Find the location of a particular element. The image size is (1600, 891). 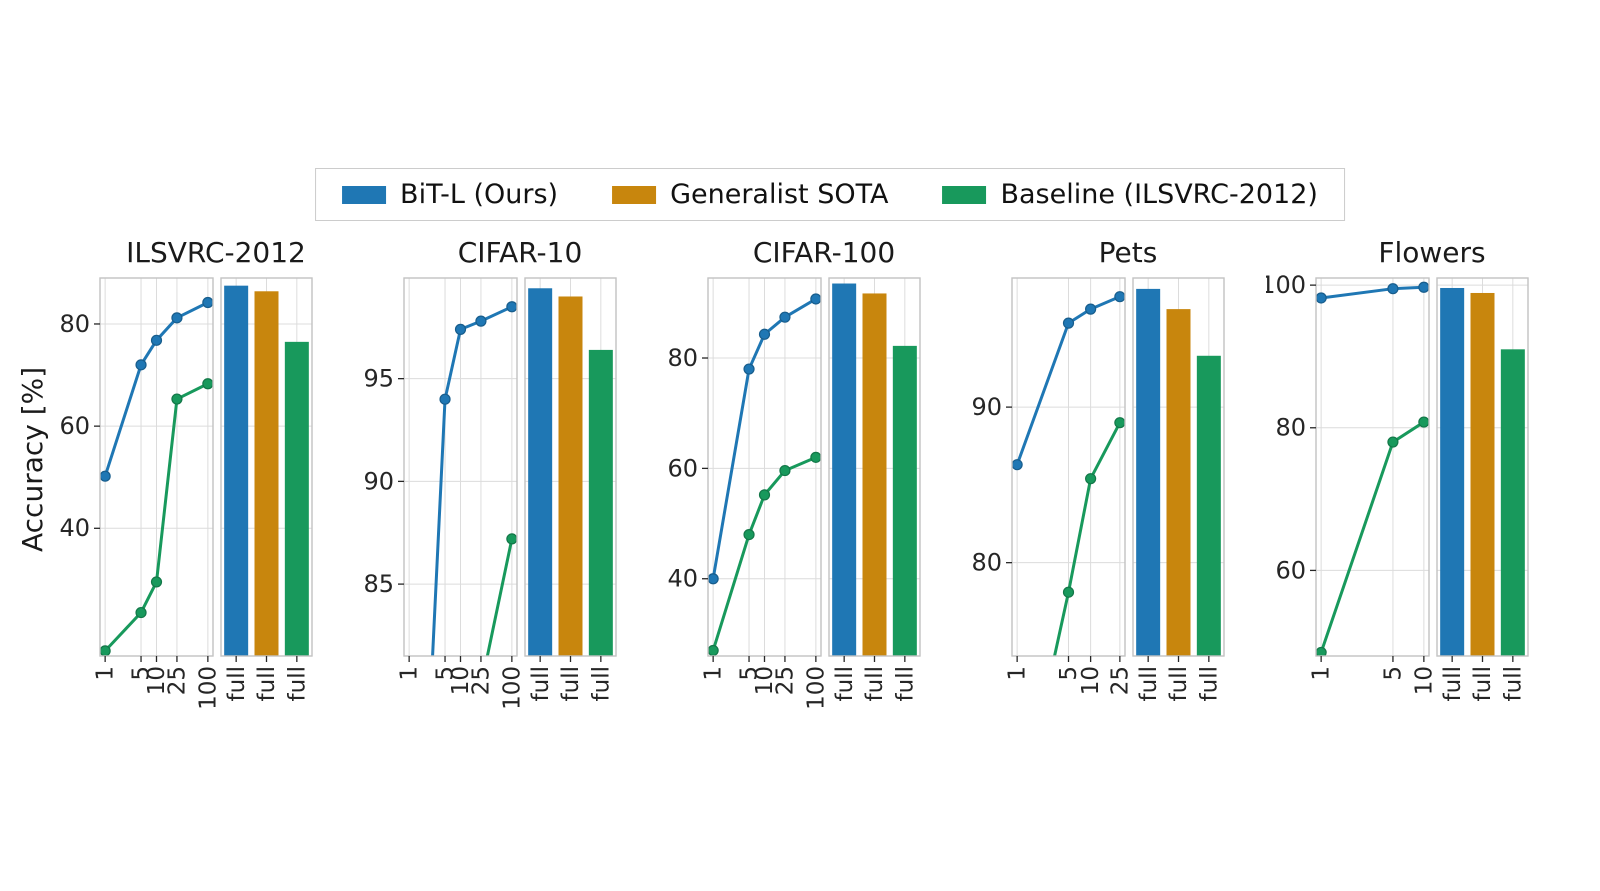

panel-pets: Pets 80 90 1 5 10 25 full full full is located at coordinates (1108, 488).